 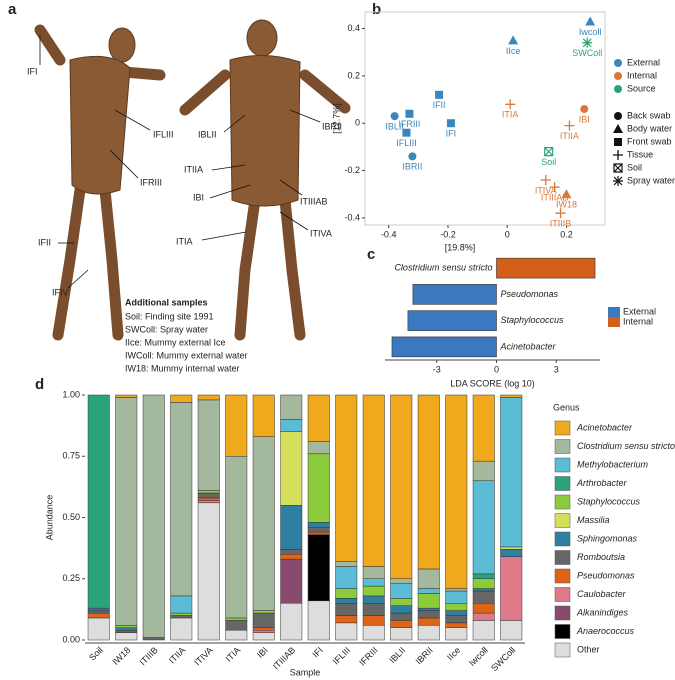 What do you see at coordinates (439, 105) in the screenshot?
I see `point-label: IFII` at bounding box center [439, 105].